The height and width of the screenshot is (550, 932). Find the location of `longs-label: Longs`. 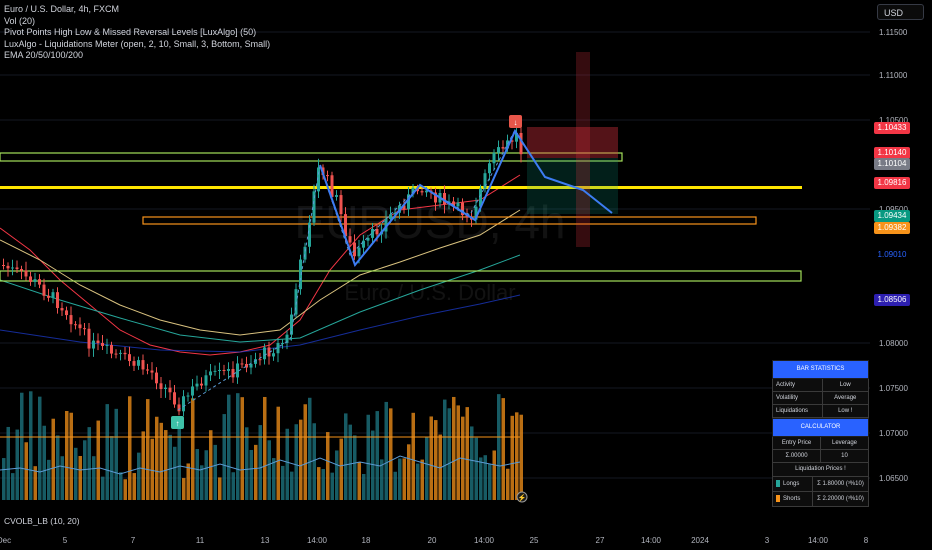

longs-label: Longs is located at coordinates (791, 484).